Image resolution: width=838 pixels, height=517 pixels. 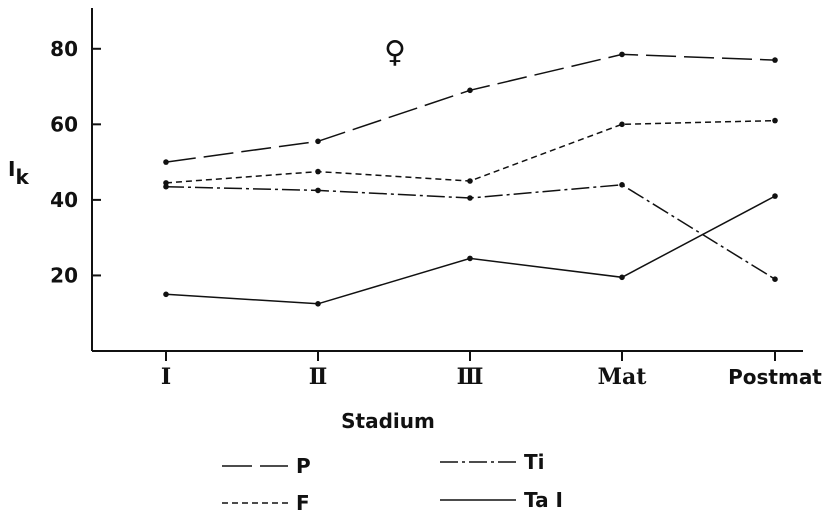 I want to click on y-axis-label-main: I, so click(x=11, y=169).